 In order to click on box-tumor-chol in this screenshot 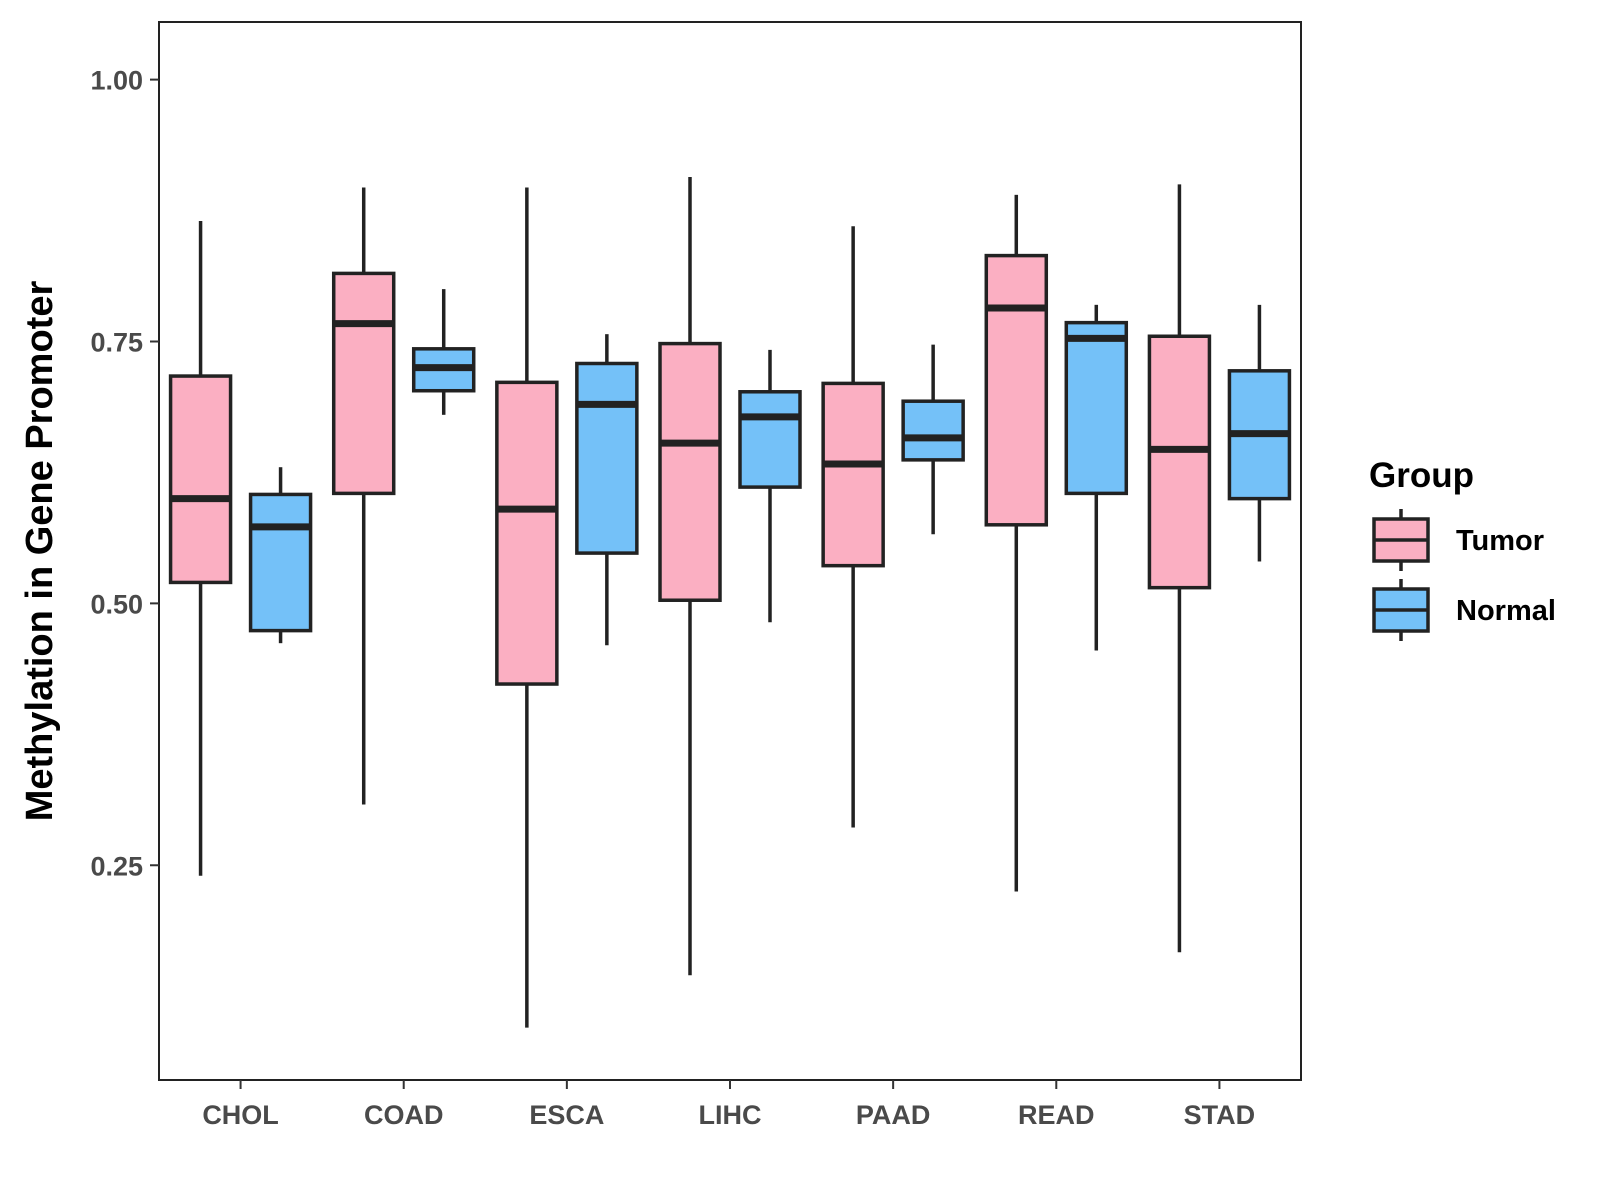, I will do `click(200, 548)`.